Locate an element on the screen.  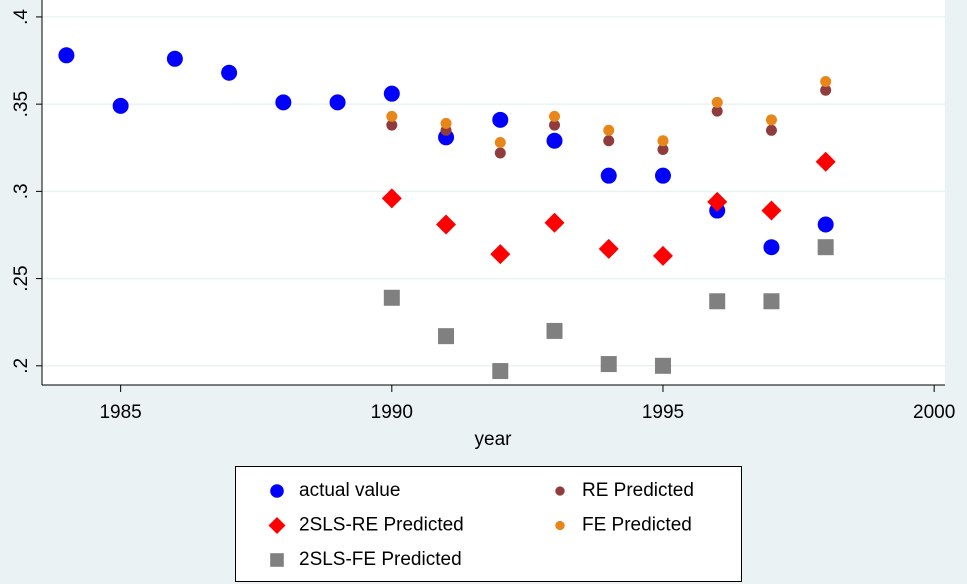
y-tick-label: .4 is located at coordinates (21, 17).